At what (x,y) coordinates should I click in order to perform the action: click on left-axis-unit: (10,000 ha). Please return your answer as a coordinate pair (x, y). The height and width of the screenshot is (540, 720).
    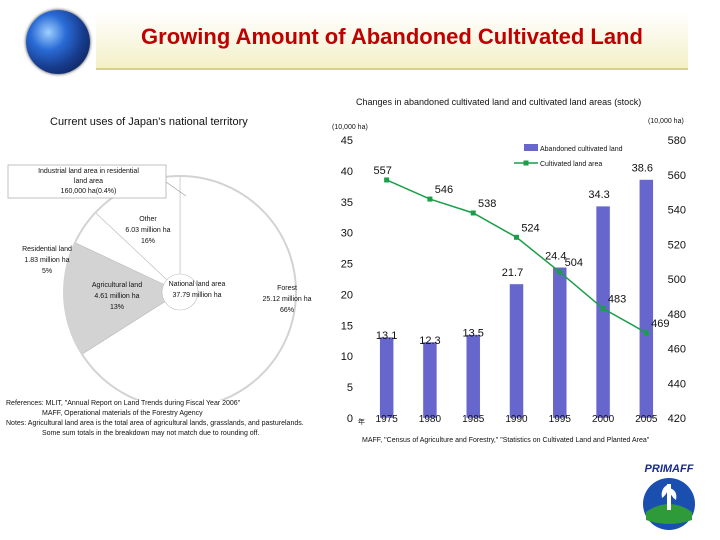
    Looking at the image, I should click on (350, 127).